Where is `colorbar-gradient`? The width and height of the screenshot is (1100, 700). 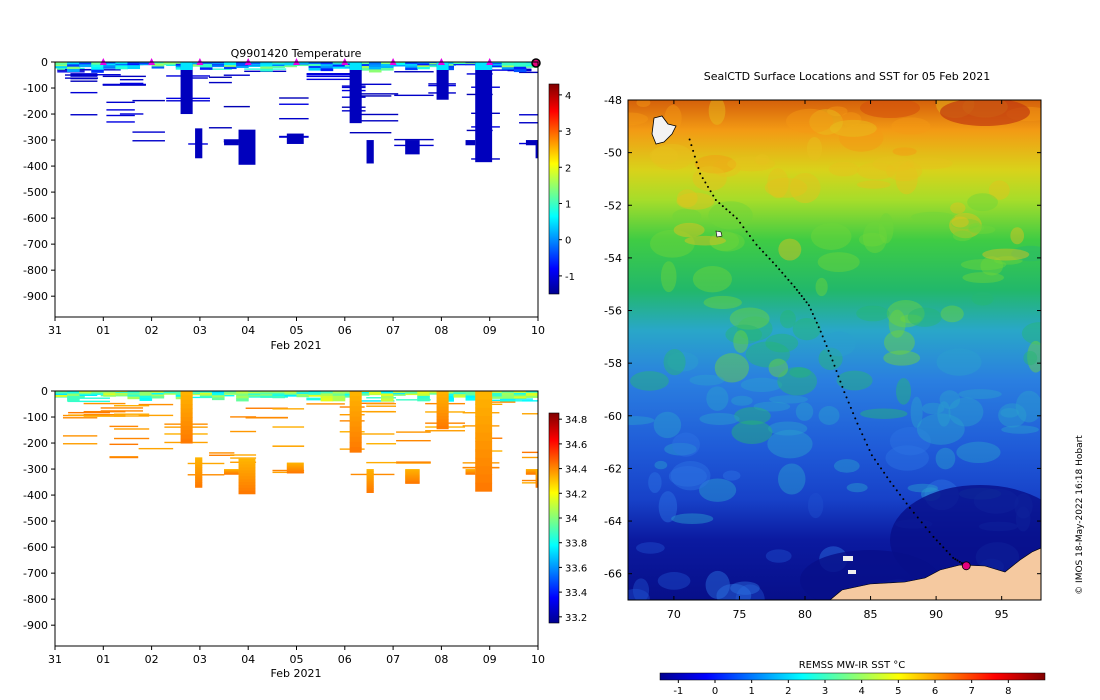 colorbar-gradient is located at coordinates (554, 189).